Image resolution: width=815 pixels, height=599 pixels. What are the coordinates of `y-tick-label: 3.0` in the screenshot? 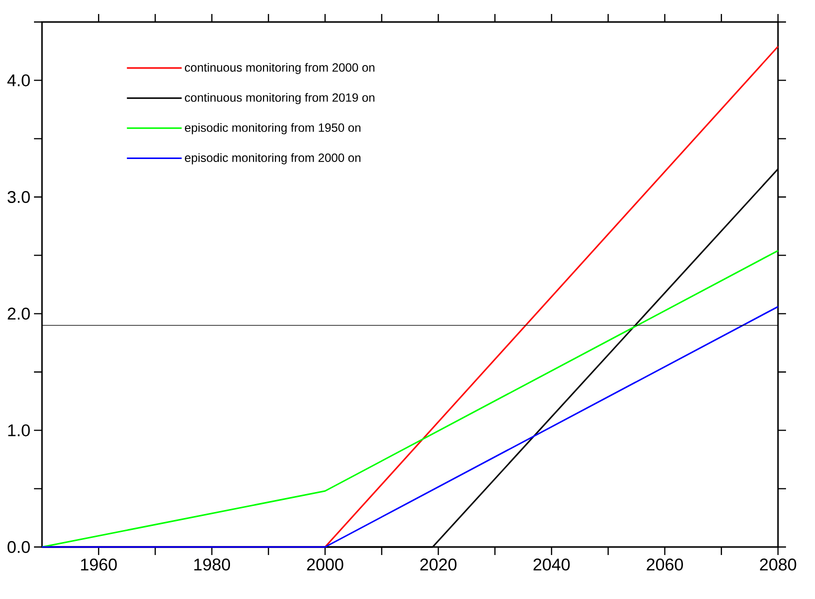 It's located at (19, 197).